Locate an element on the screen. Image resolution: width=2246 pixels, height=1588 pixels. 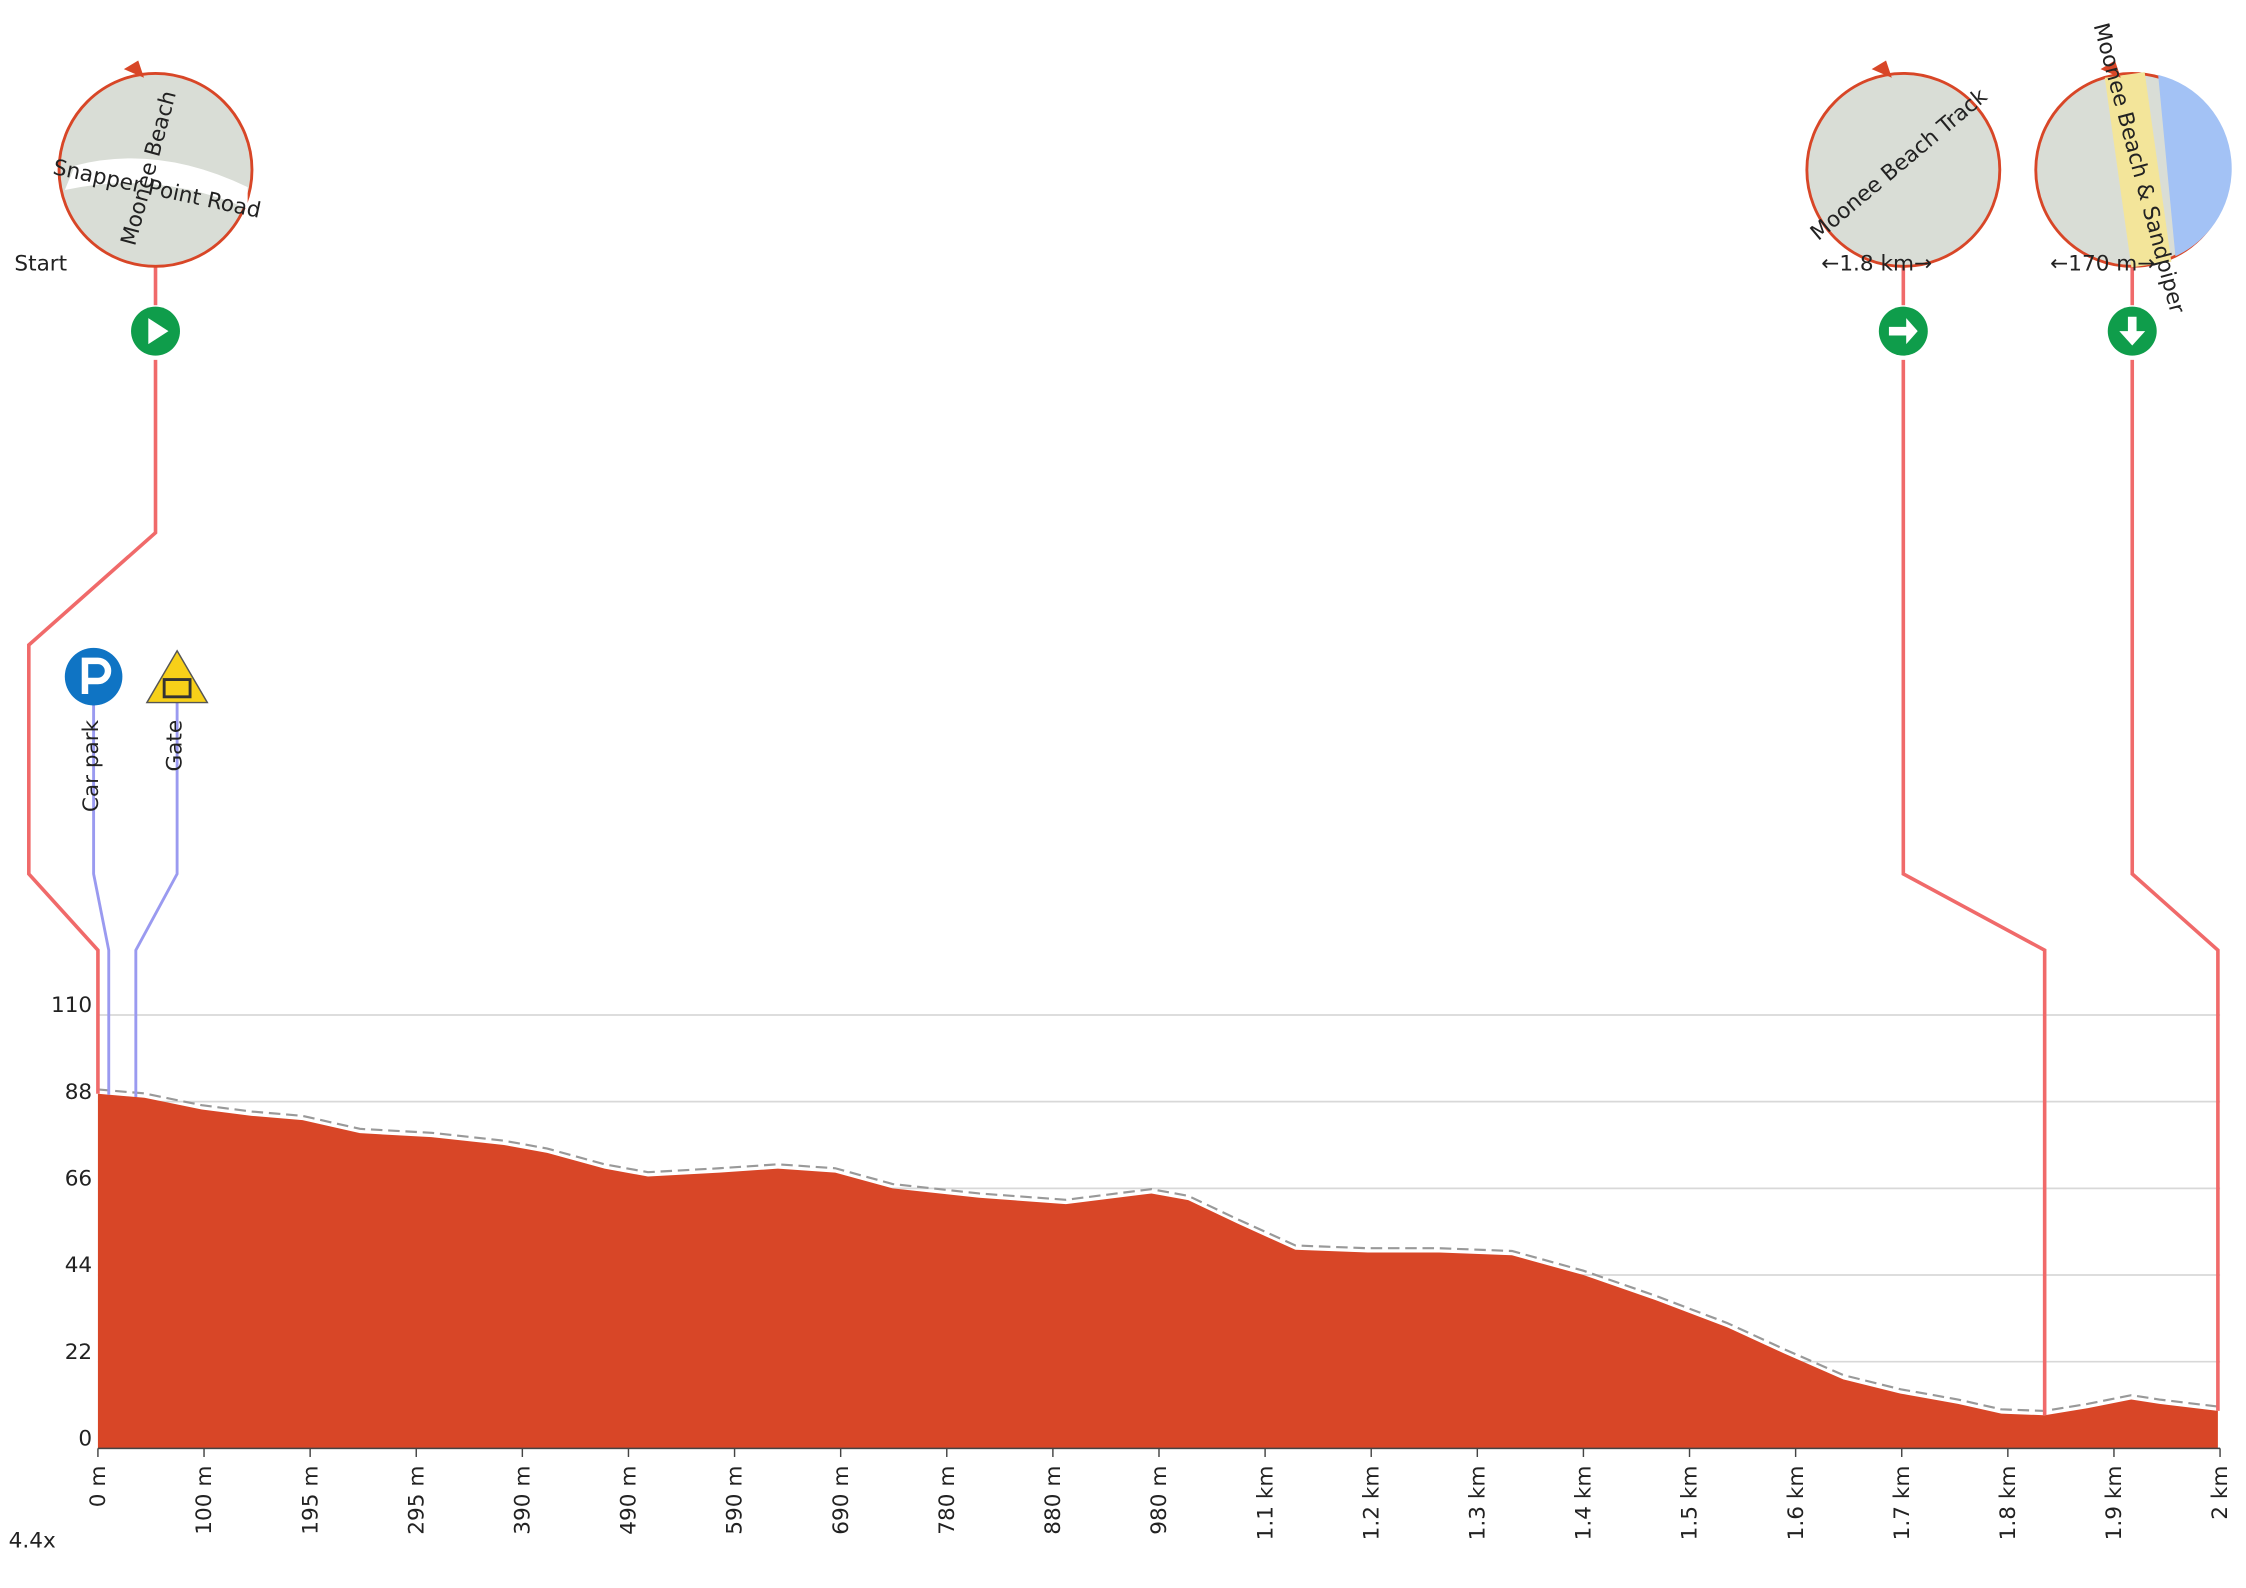
poi-glyph is located at coordinates (177, 688).